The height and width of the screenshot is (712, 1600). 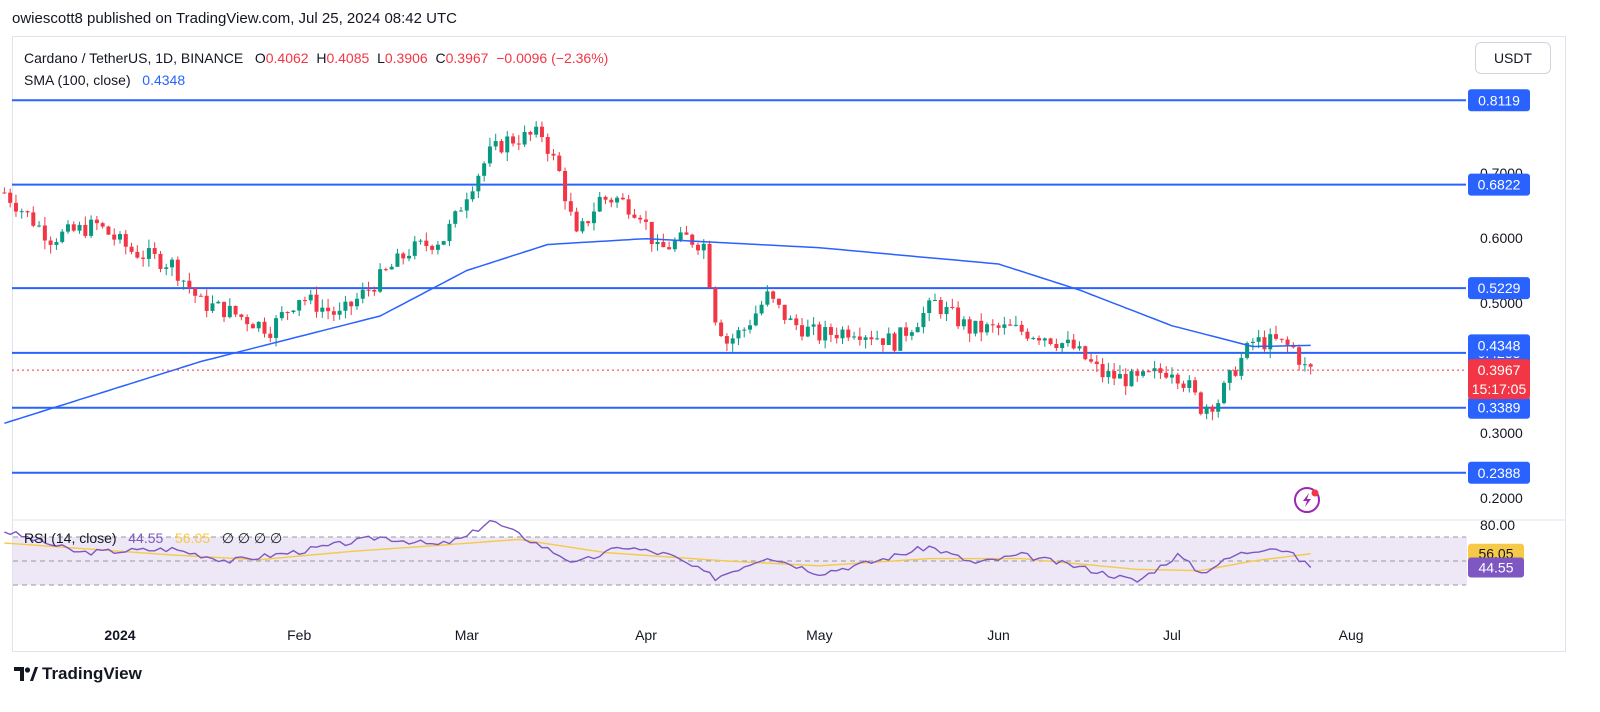 What do you see at coordinates (1501, 238) in the screenshot?
I see `price-axis-label: 0.6000` at bounding box center [1501, 238].